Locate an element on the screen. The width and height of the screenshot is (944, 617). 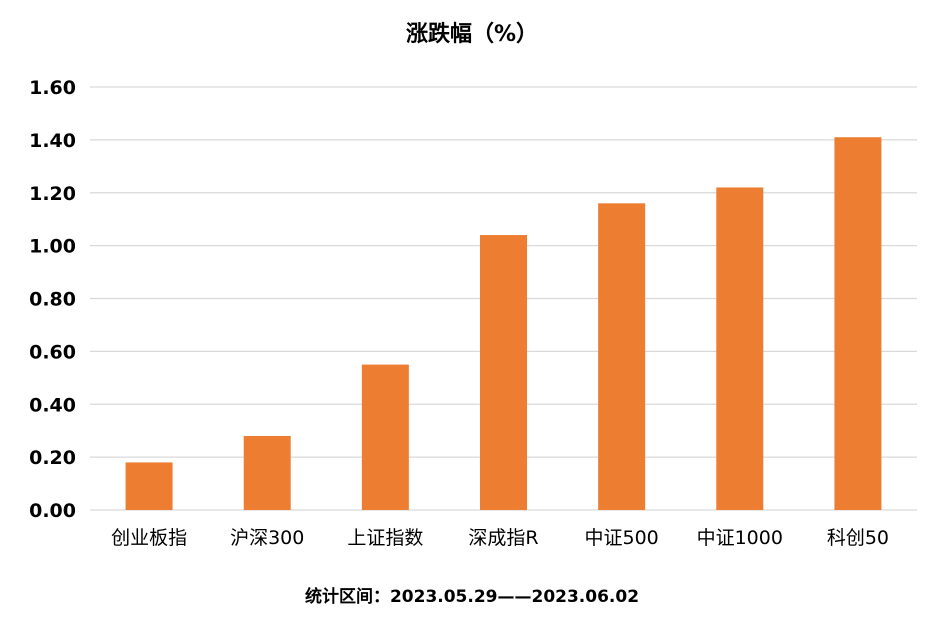
y-tick-label: 1.00 is located at coordinates (52, 247).